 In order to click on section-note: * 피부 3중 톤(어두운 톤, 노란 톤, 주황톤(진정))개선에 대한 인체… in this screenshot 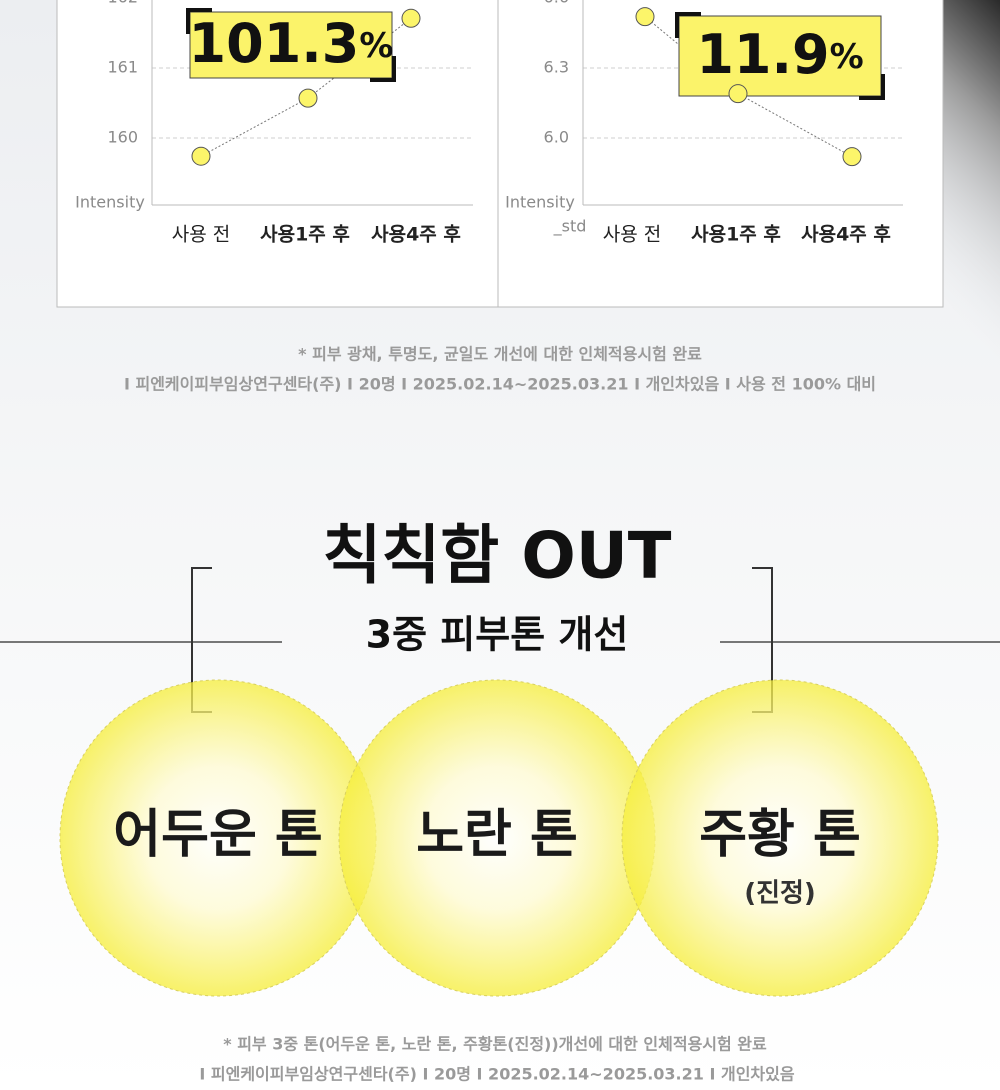, I will do `click(495, 1044)`.